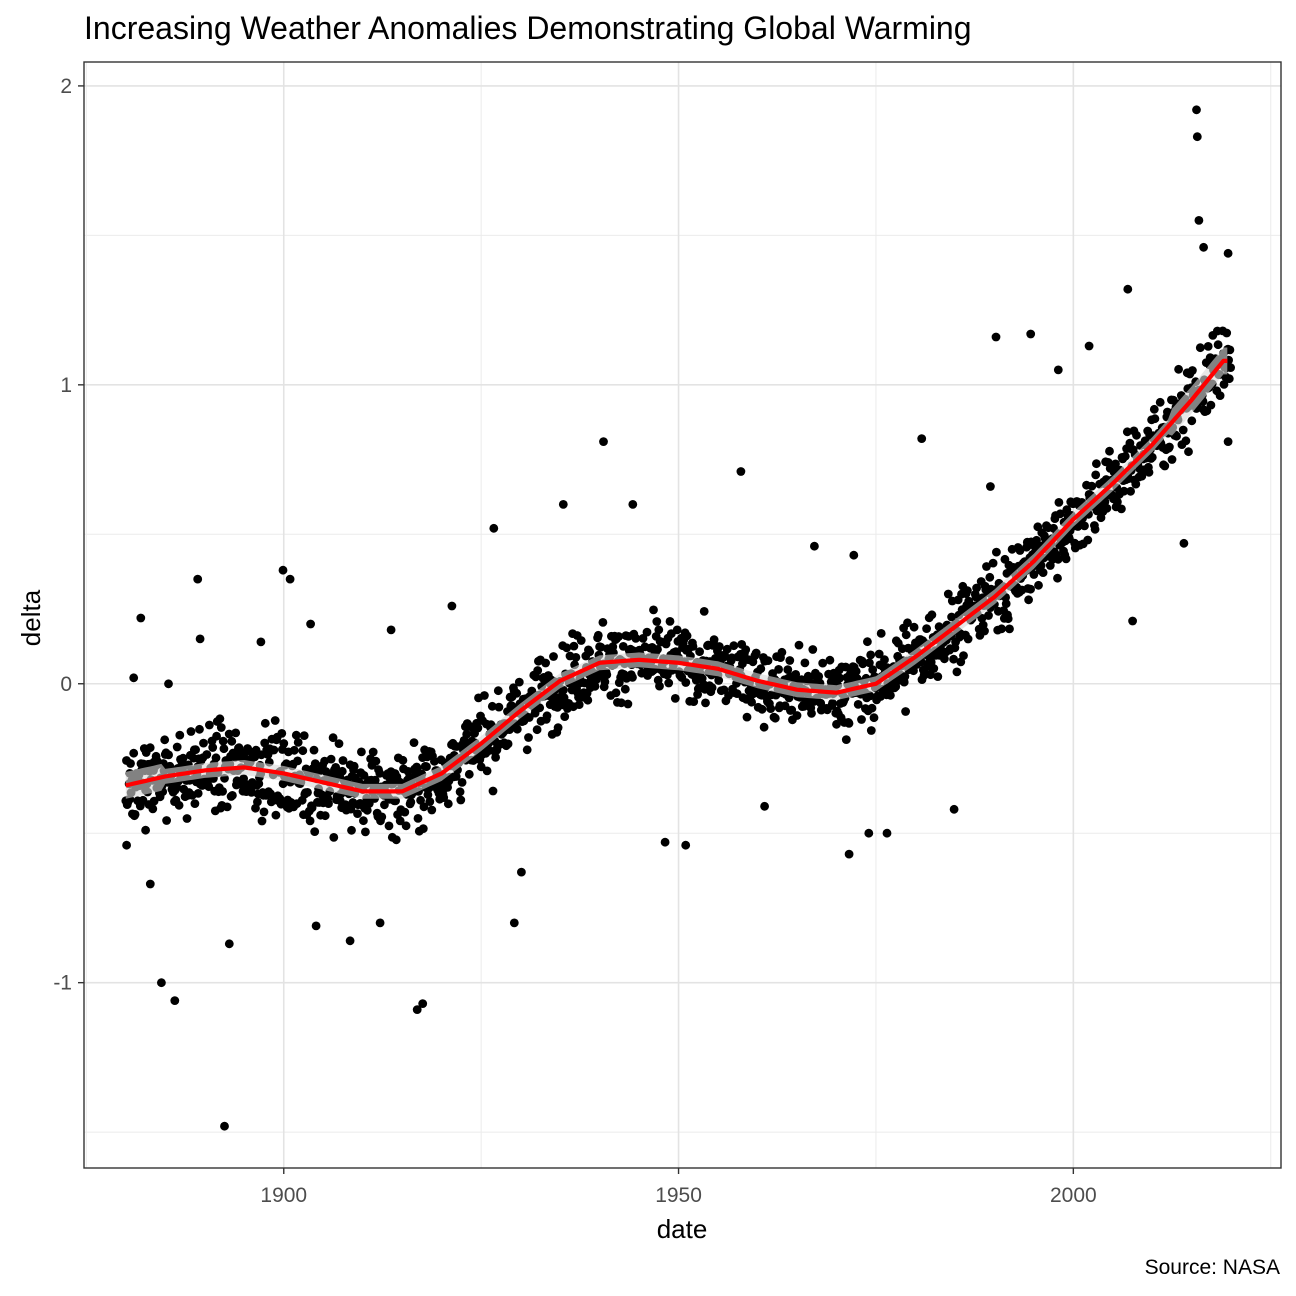 This screenshot has height=1296, width=1296. What do you see at coordinates (66, 385) in the screenshot?
I see `y-tick-label: 1` at bounding box center [66, 385].